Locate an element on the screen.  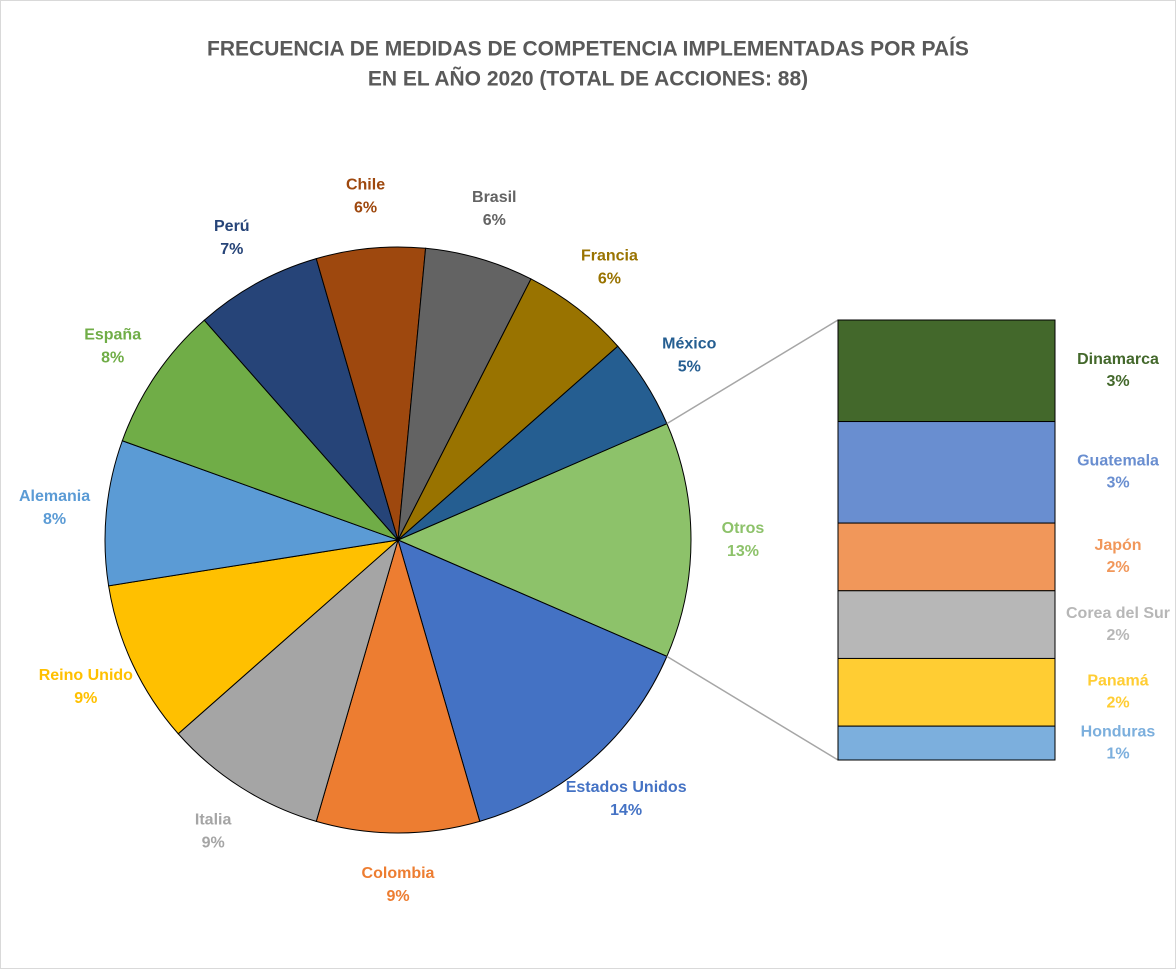
slice-label: Reino Unido is located at coordinates (86, 675).